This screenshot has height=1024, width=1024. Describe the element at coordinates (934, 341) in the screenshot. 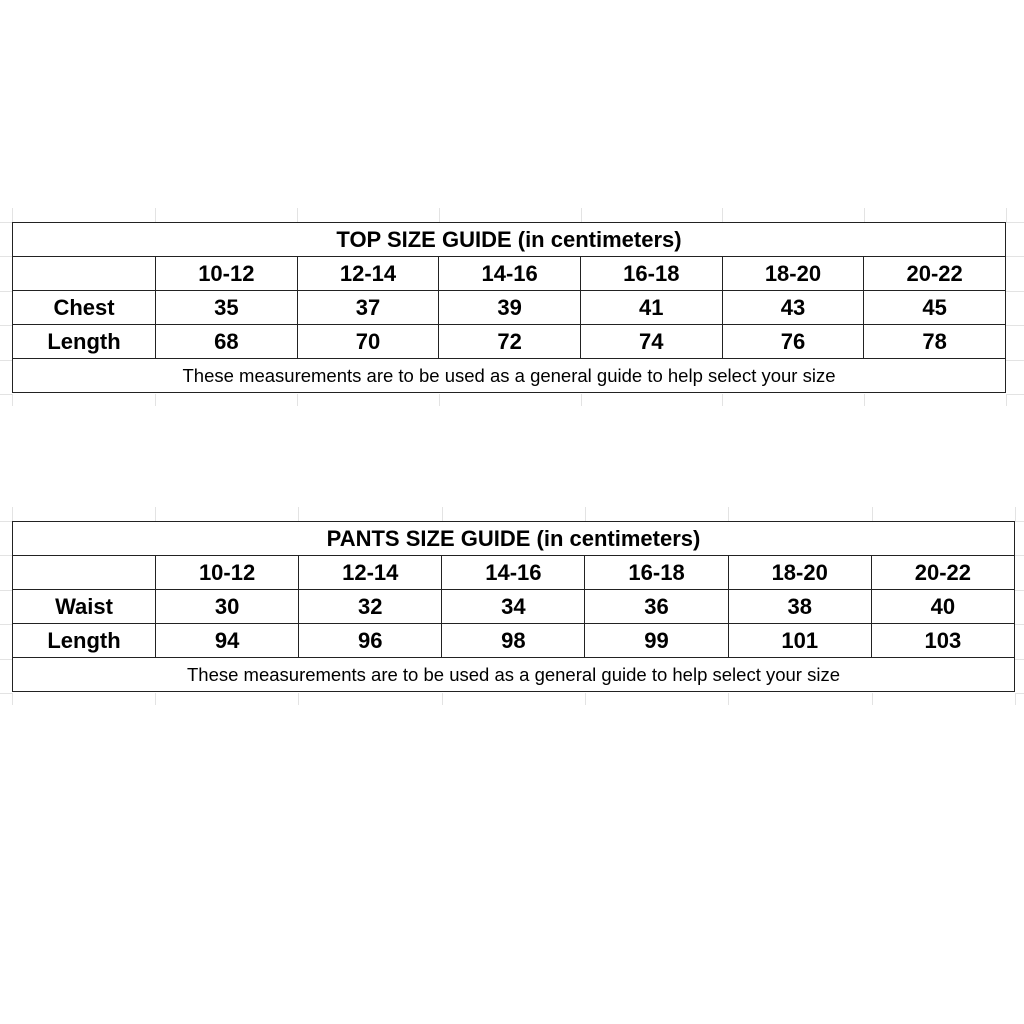

I see `measurement-cell: 78` at that location.